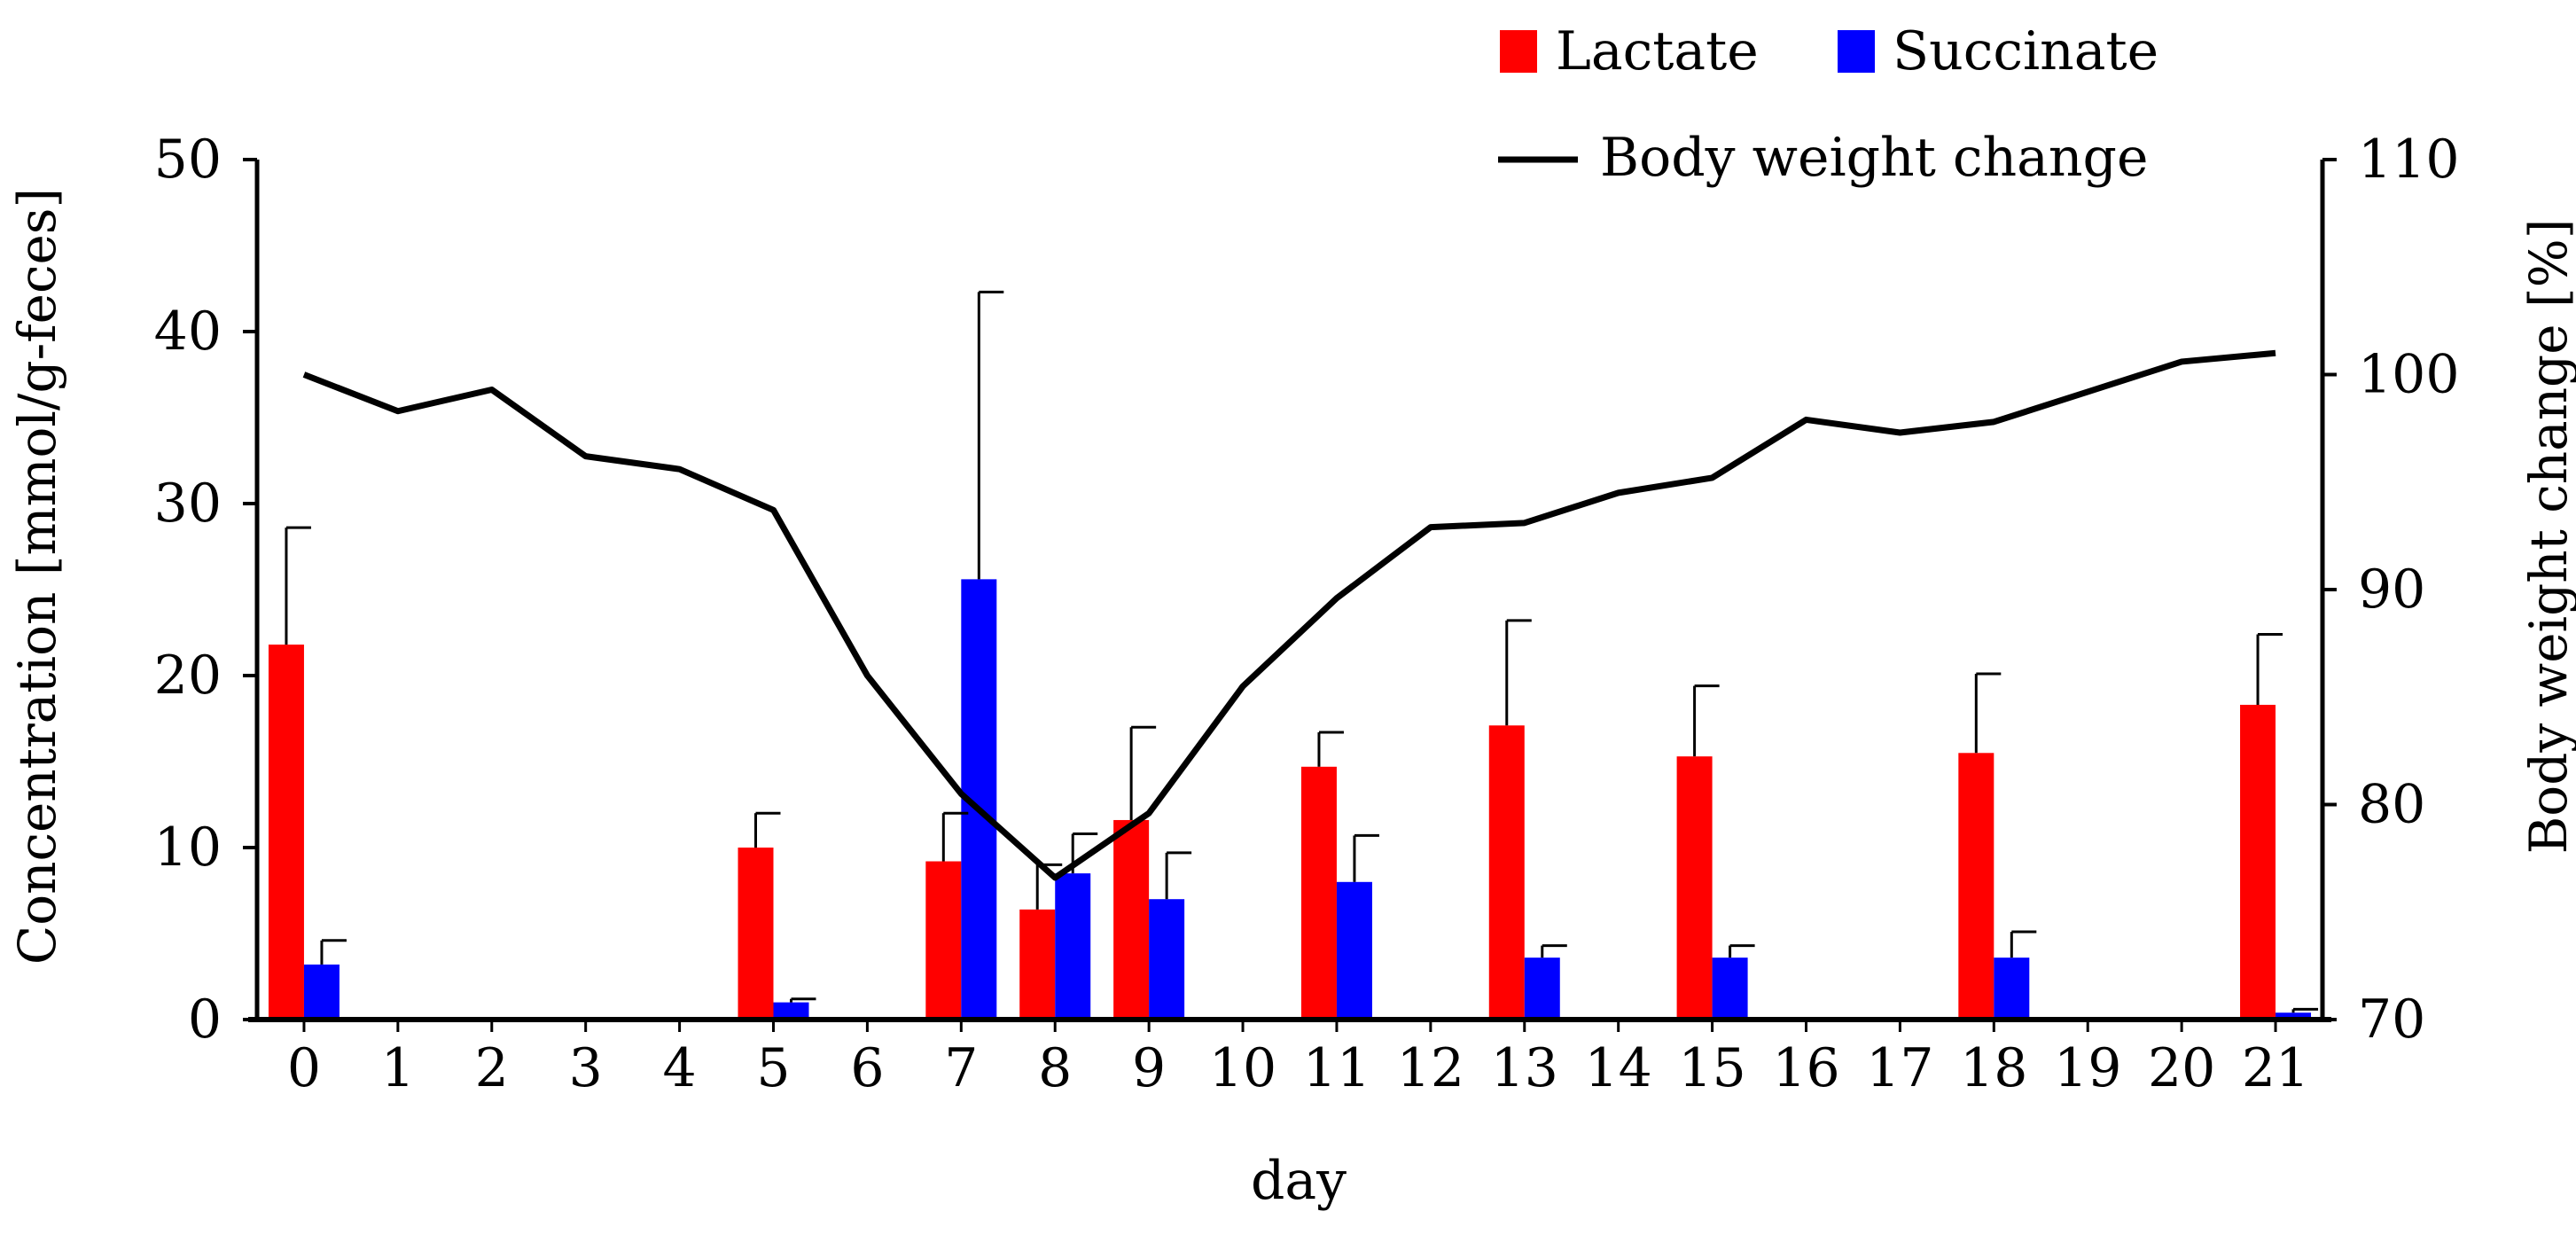  I want to click on x-tick-label-12: 12, so click(1430, 1068).